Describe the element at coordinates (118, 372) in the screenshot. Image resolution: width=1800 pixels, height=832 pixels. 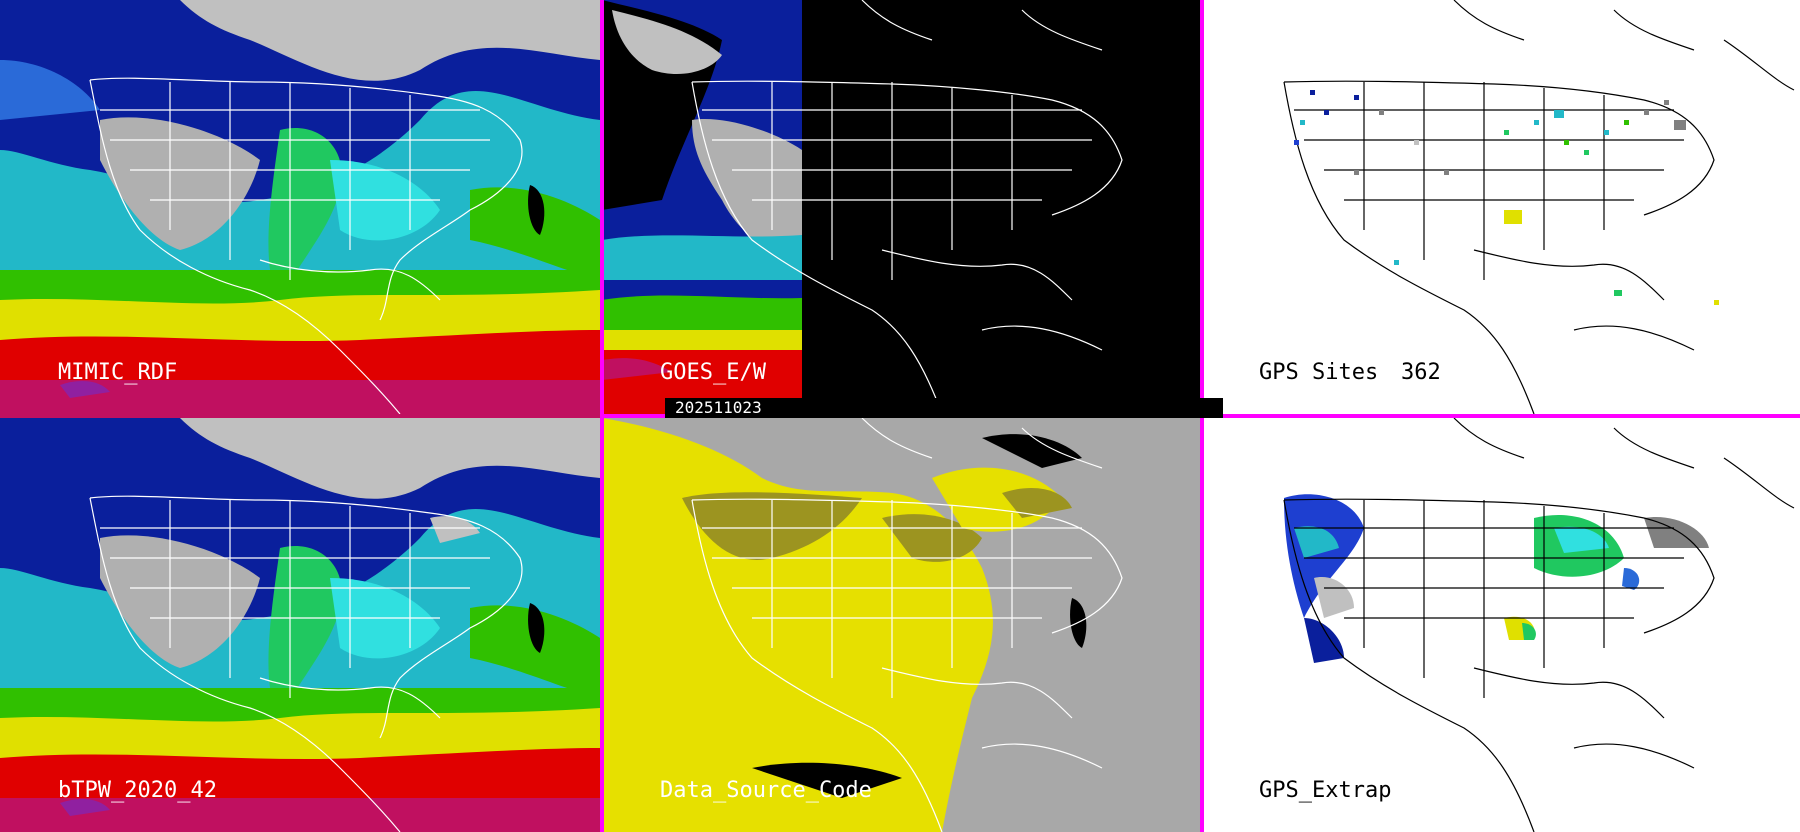
I see `panel-label: MIMIC_RDF` at that location.